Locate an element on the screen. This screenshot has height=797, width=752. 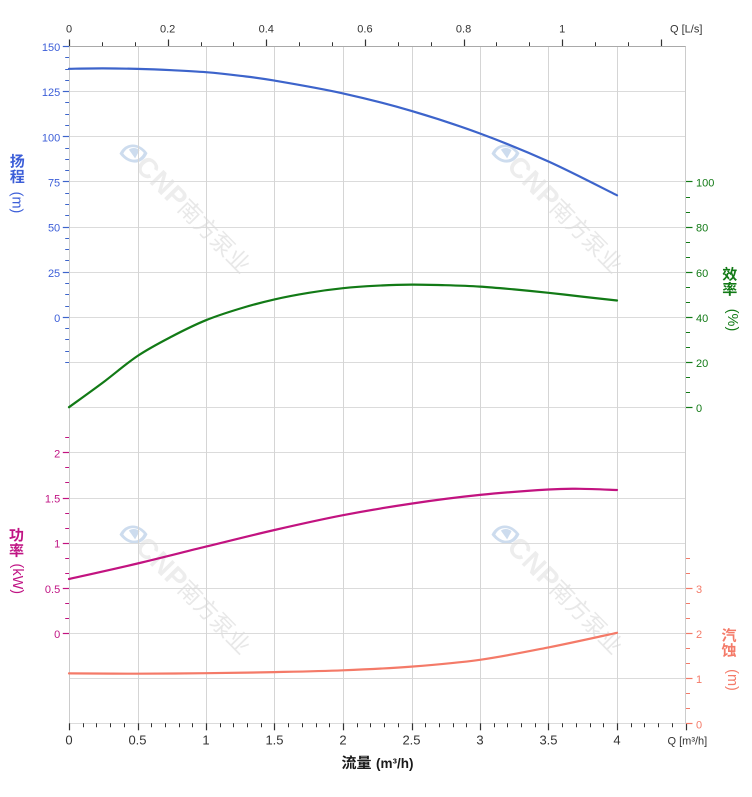
svg-text: 25 is located at coordinates (54, 274).